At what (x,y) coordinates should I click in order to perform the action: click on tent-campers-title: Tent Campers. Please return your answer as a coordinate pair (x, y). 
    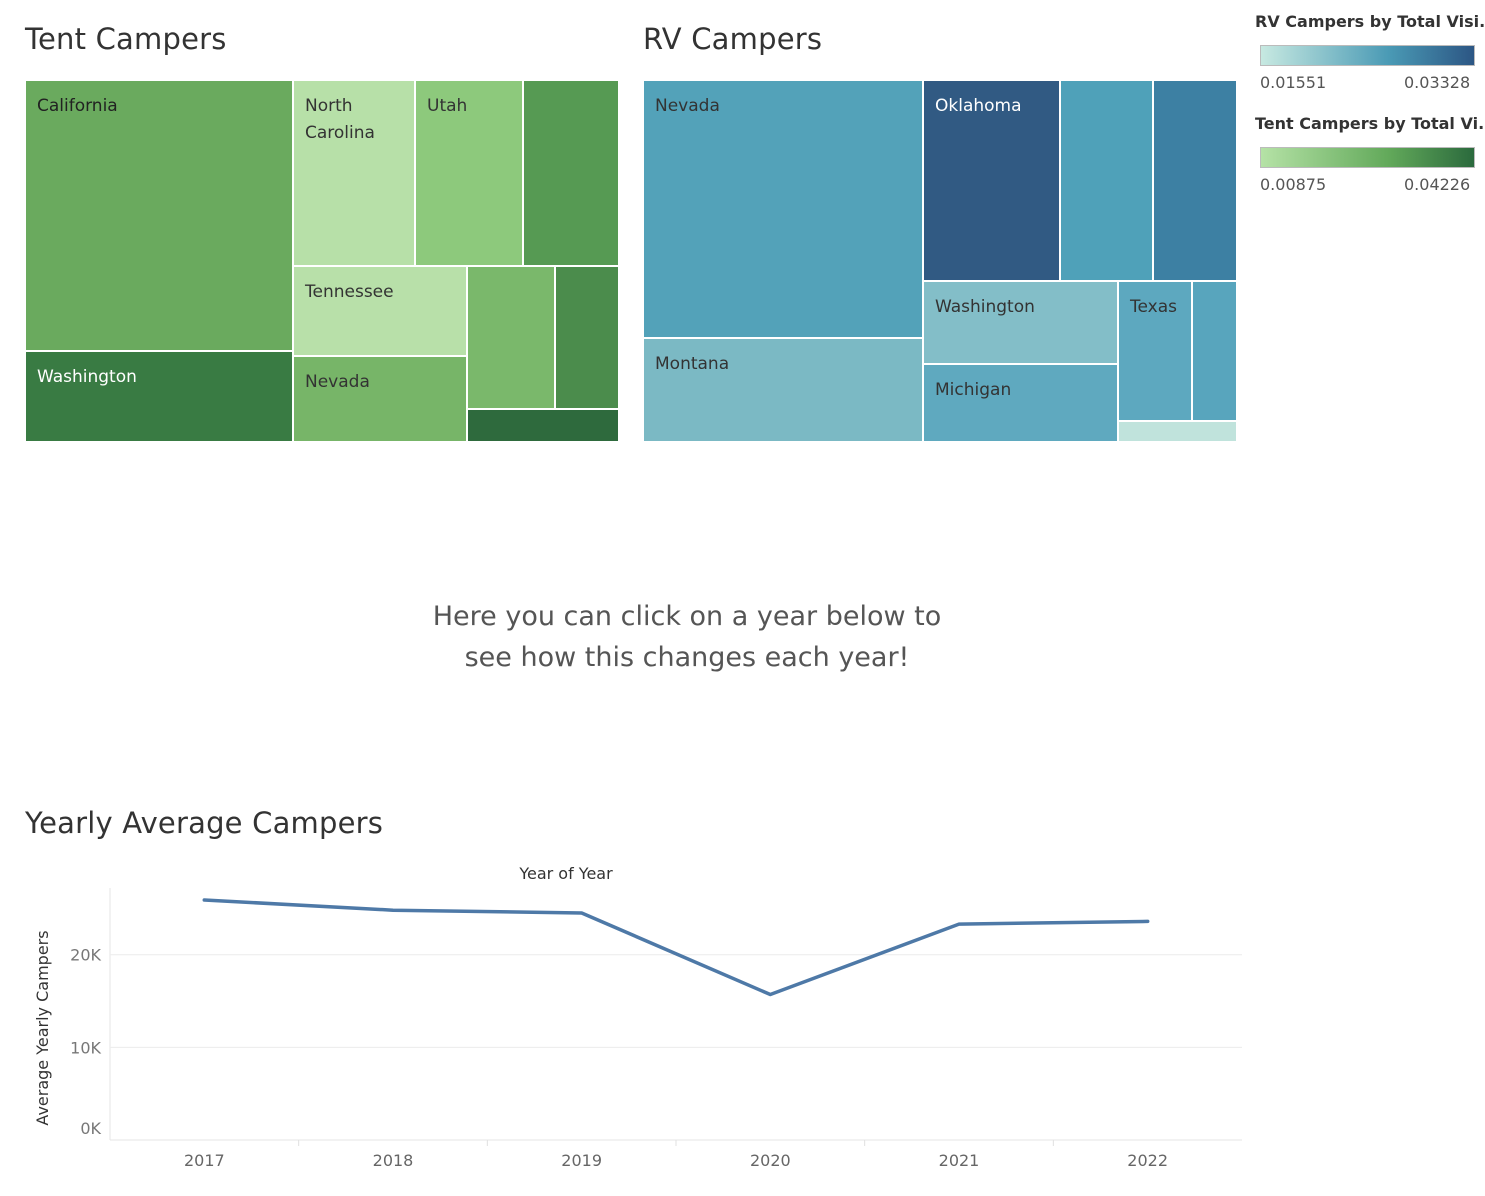
    Looking at the image, I should click on (126, 39).